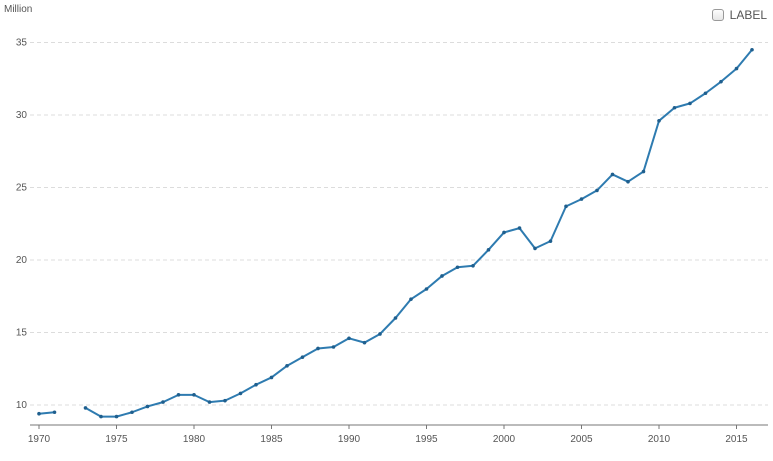 This screenshot has height=461, width=773. What do you see at coordinates (22, 43) in the screenshot?
I see `y-tick-label: 35` at bounding box center [22, 43].